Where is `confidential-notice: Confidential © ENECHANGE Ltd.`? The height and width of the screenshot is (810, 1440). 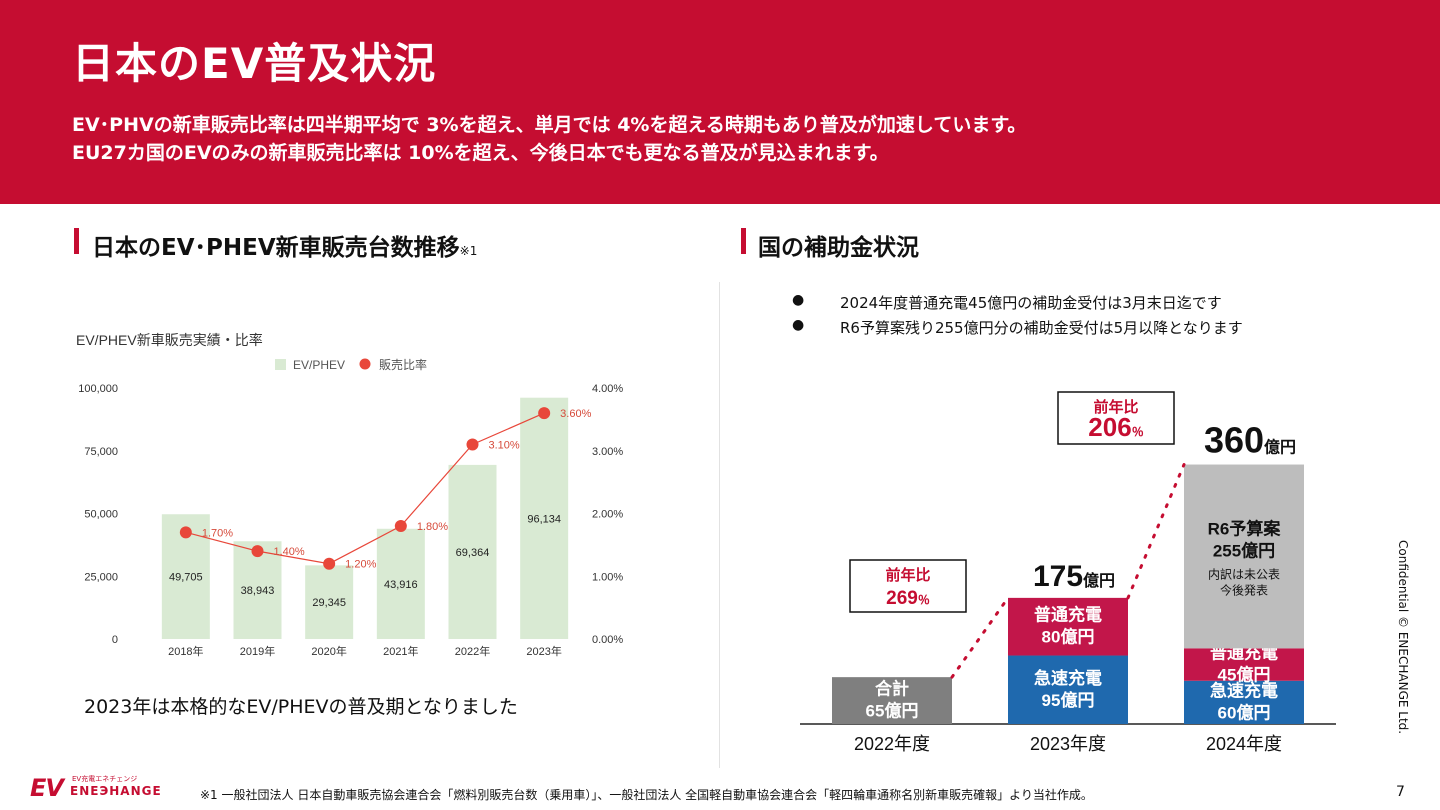 confidential-notice: Confidential © ENECHANGE Ltd. is located at coordinates (1403, 637).